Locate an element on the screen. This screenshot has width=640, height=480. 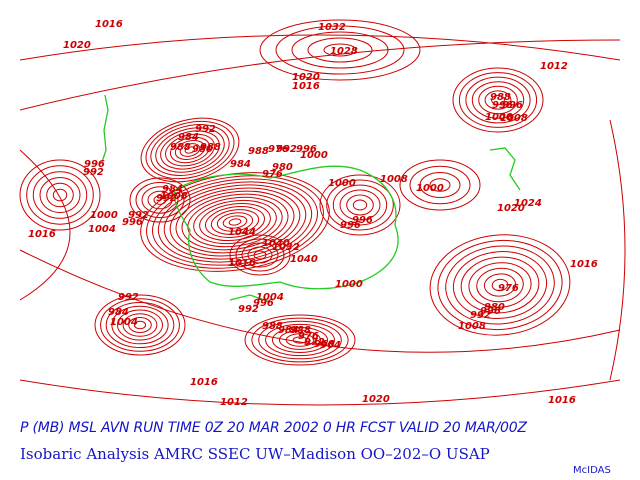
isobar-label: 1004 is located at coordinates (124, 322).